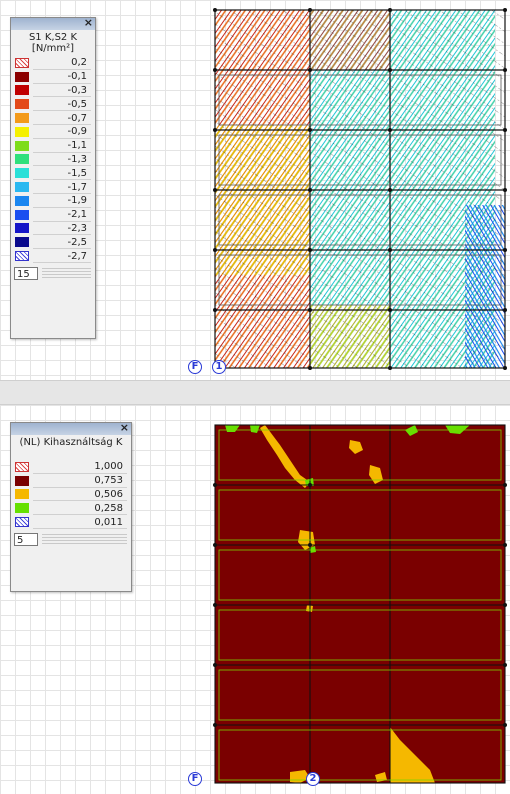 The height and width of the screenshot is (794, 510). What do you see at coordinates (77, 173) in the screenshot?
I see `legend-value: -1,5` at bounding box center [77, 173].